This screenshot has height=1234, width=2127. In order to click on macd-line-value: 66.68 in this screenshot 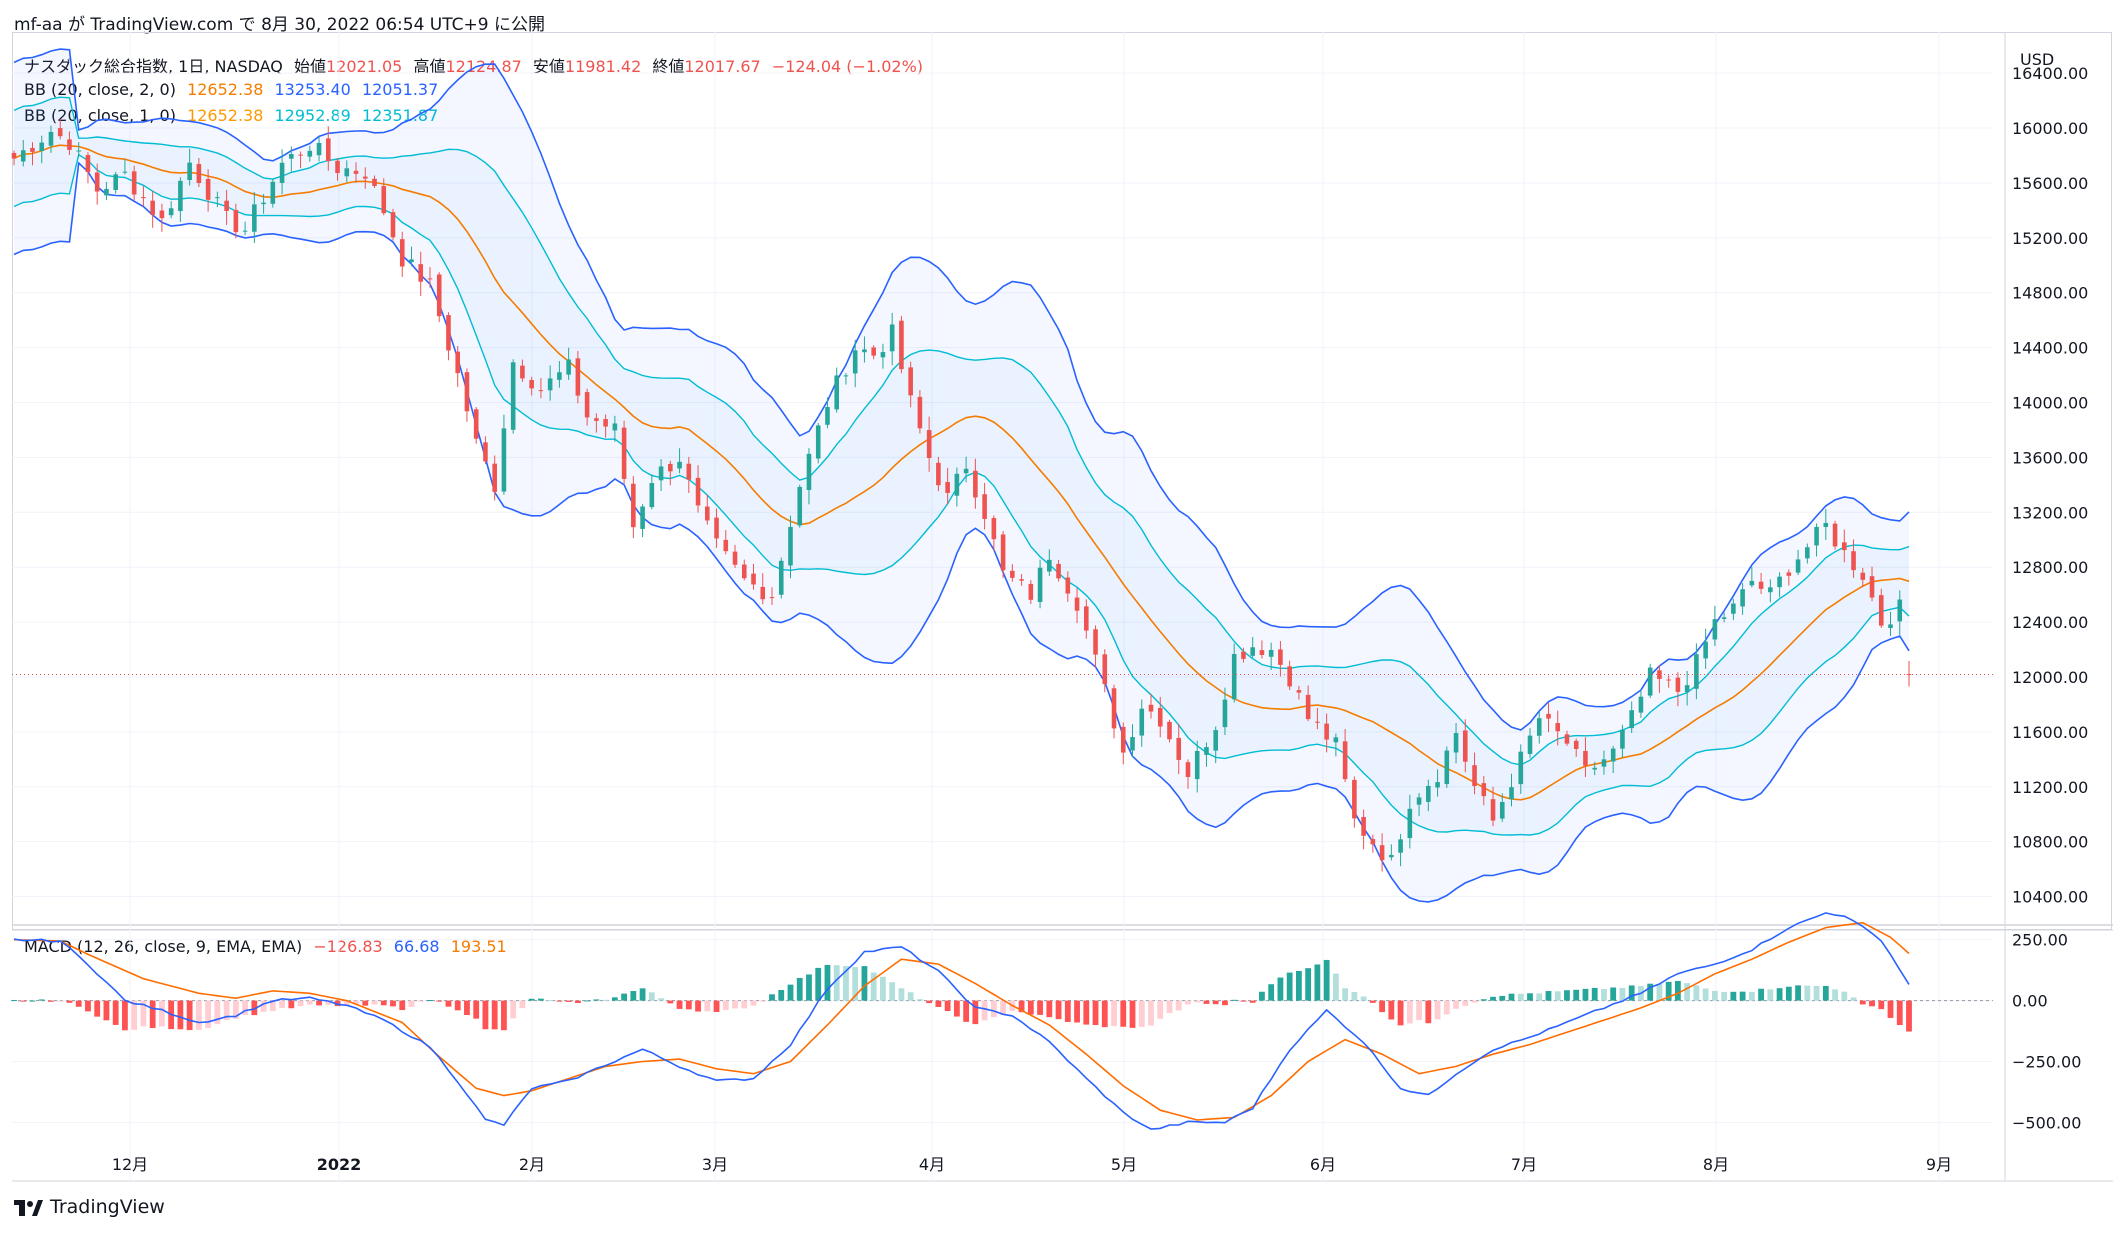, I will do `click(416, 946)`.